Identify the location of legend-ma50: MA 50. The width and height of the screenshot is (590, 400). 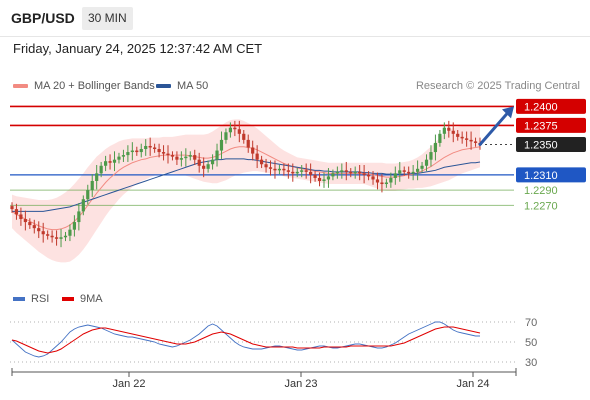
(182, 86).